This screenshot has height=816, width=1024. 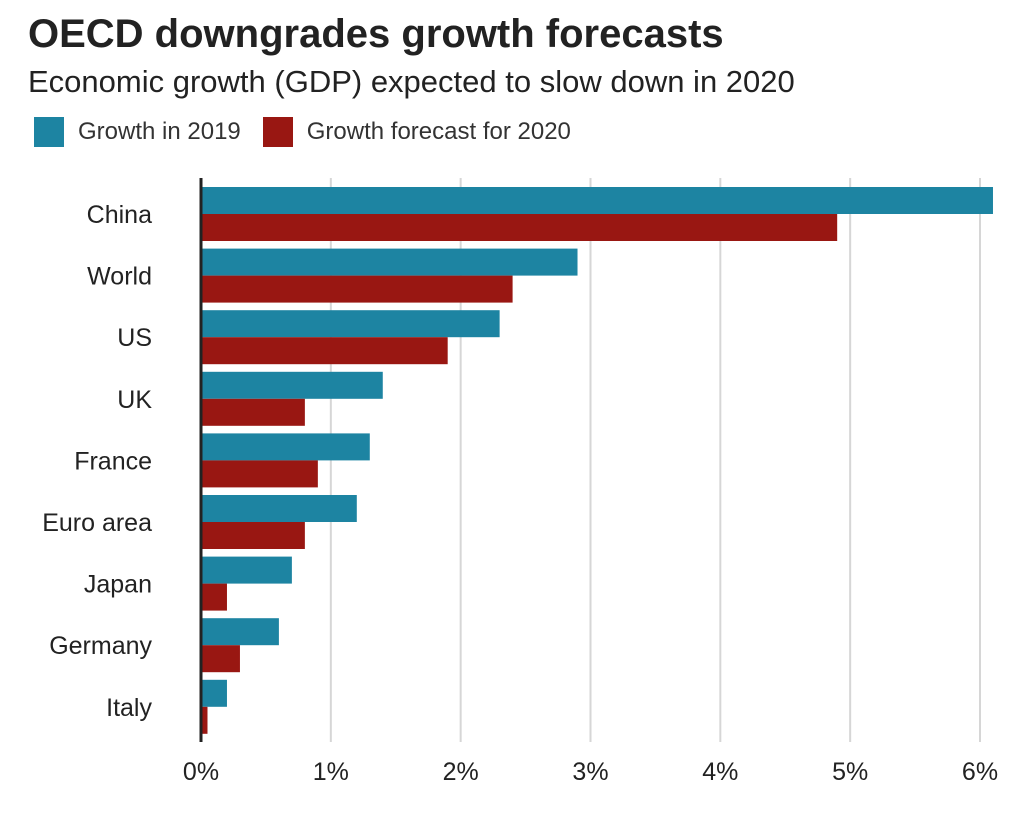 I want to click on legend: Growth in 2019 Growth forecast for 2020, so click(x=313, y=132).